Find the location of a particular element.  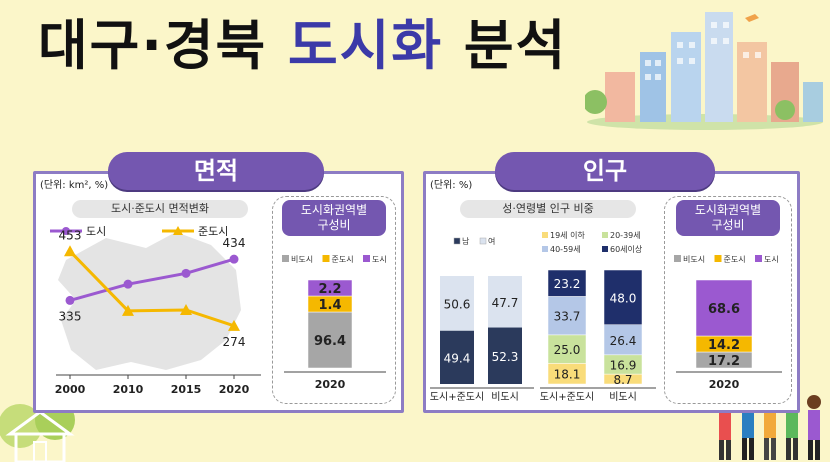

bar-label-비도시-40-59세: 26.4 is located at coordinates (623, 341).